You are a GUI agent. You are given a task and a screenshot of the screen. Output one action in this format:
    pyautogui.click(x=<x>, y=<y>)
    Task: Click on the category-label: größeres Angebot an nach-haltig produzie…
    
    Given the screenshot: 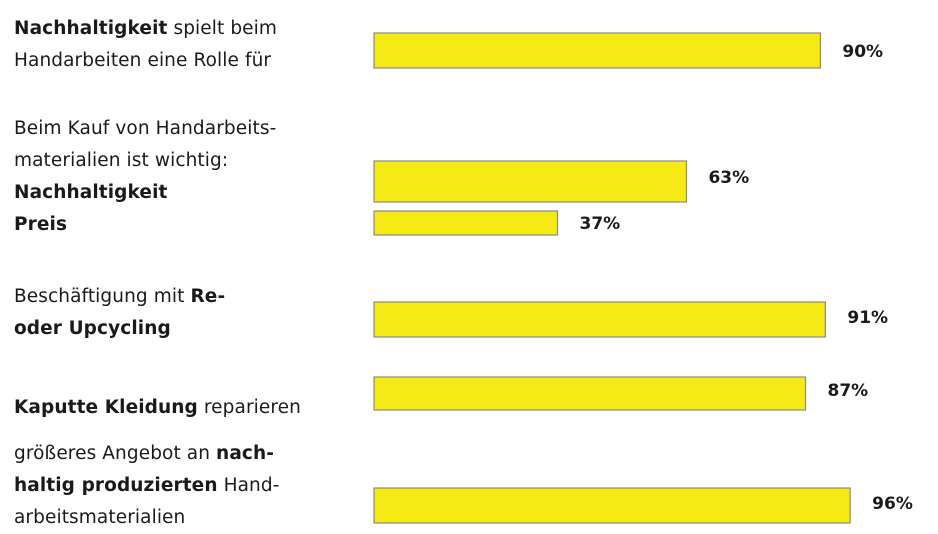 What is the action you would take?
    pyautogui.click(x=146, y=486)
    